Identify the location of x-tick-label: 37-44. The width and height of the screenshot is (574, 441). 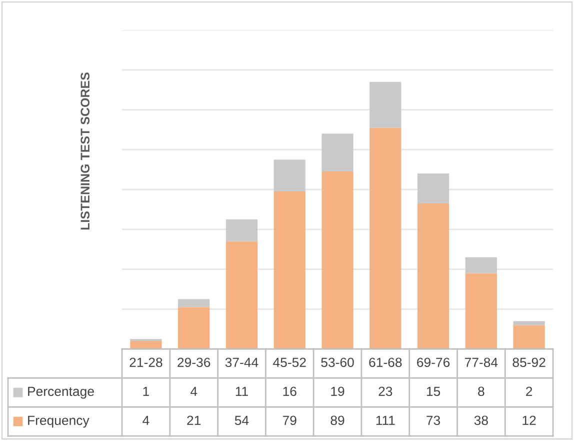
(241, 363).